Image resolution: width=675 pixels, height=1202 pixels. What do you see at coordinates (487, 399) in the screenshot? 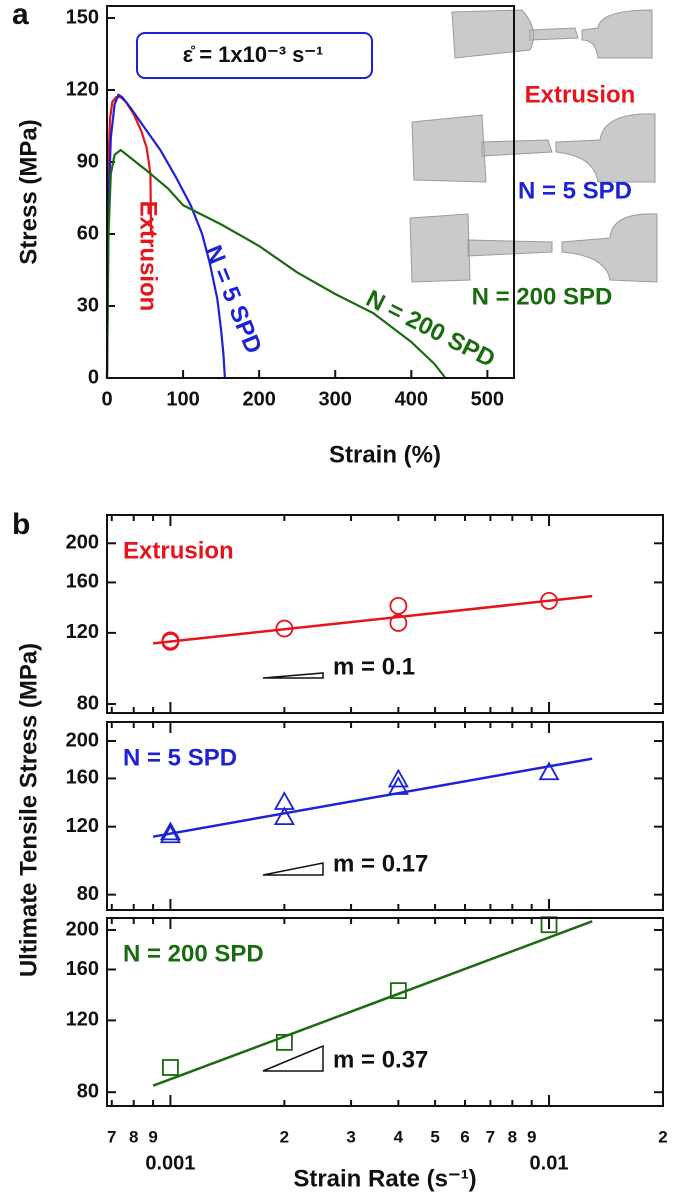
I see `x-tick-label: 500` at bounding box center [487, 399].